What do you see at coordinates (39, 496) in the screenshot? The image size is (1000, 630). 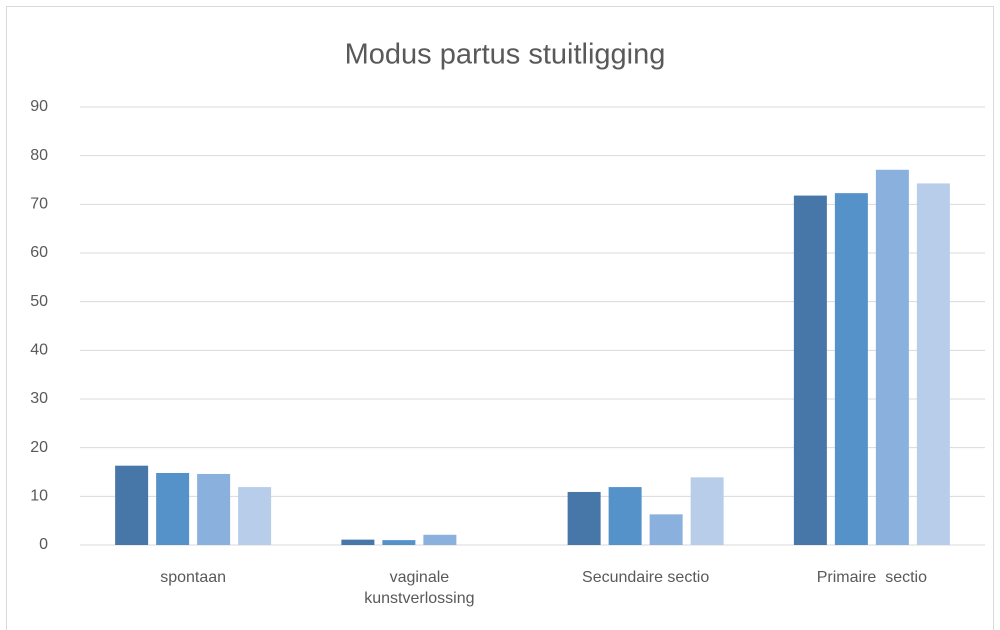 I see `y-tick-label: 10` at bounding box center [39, 496].